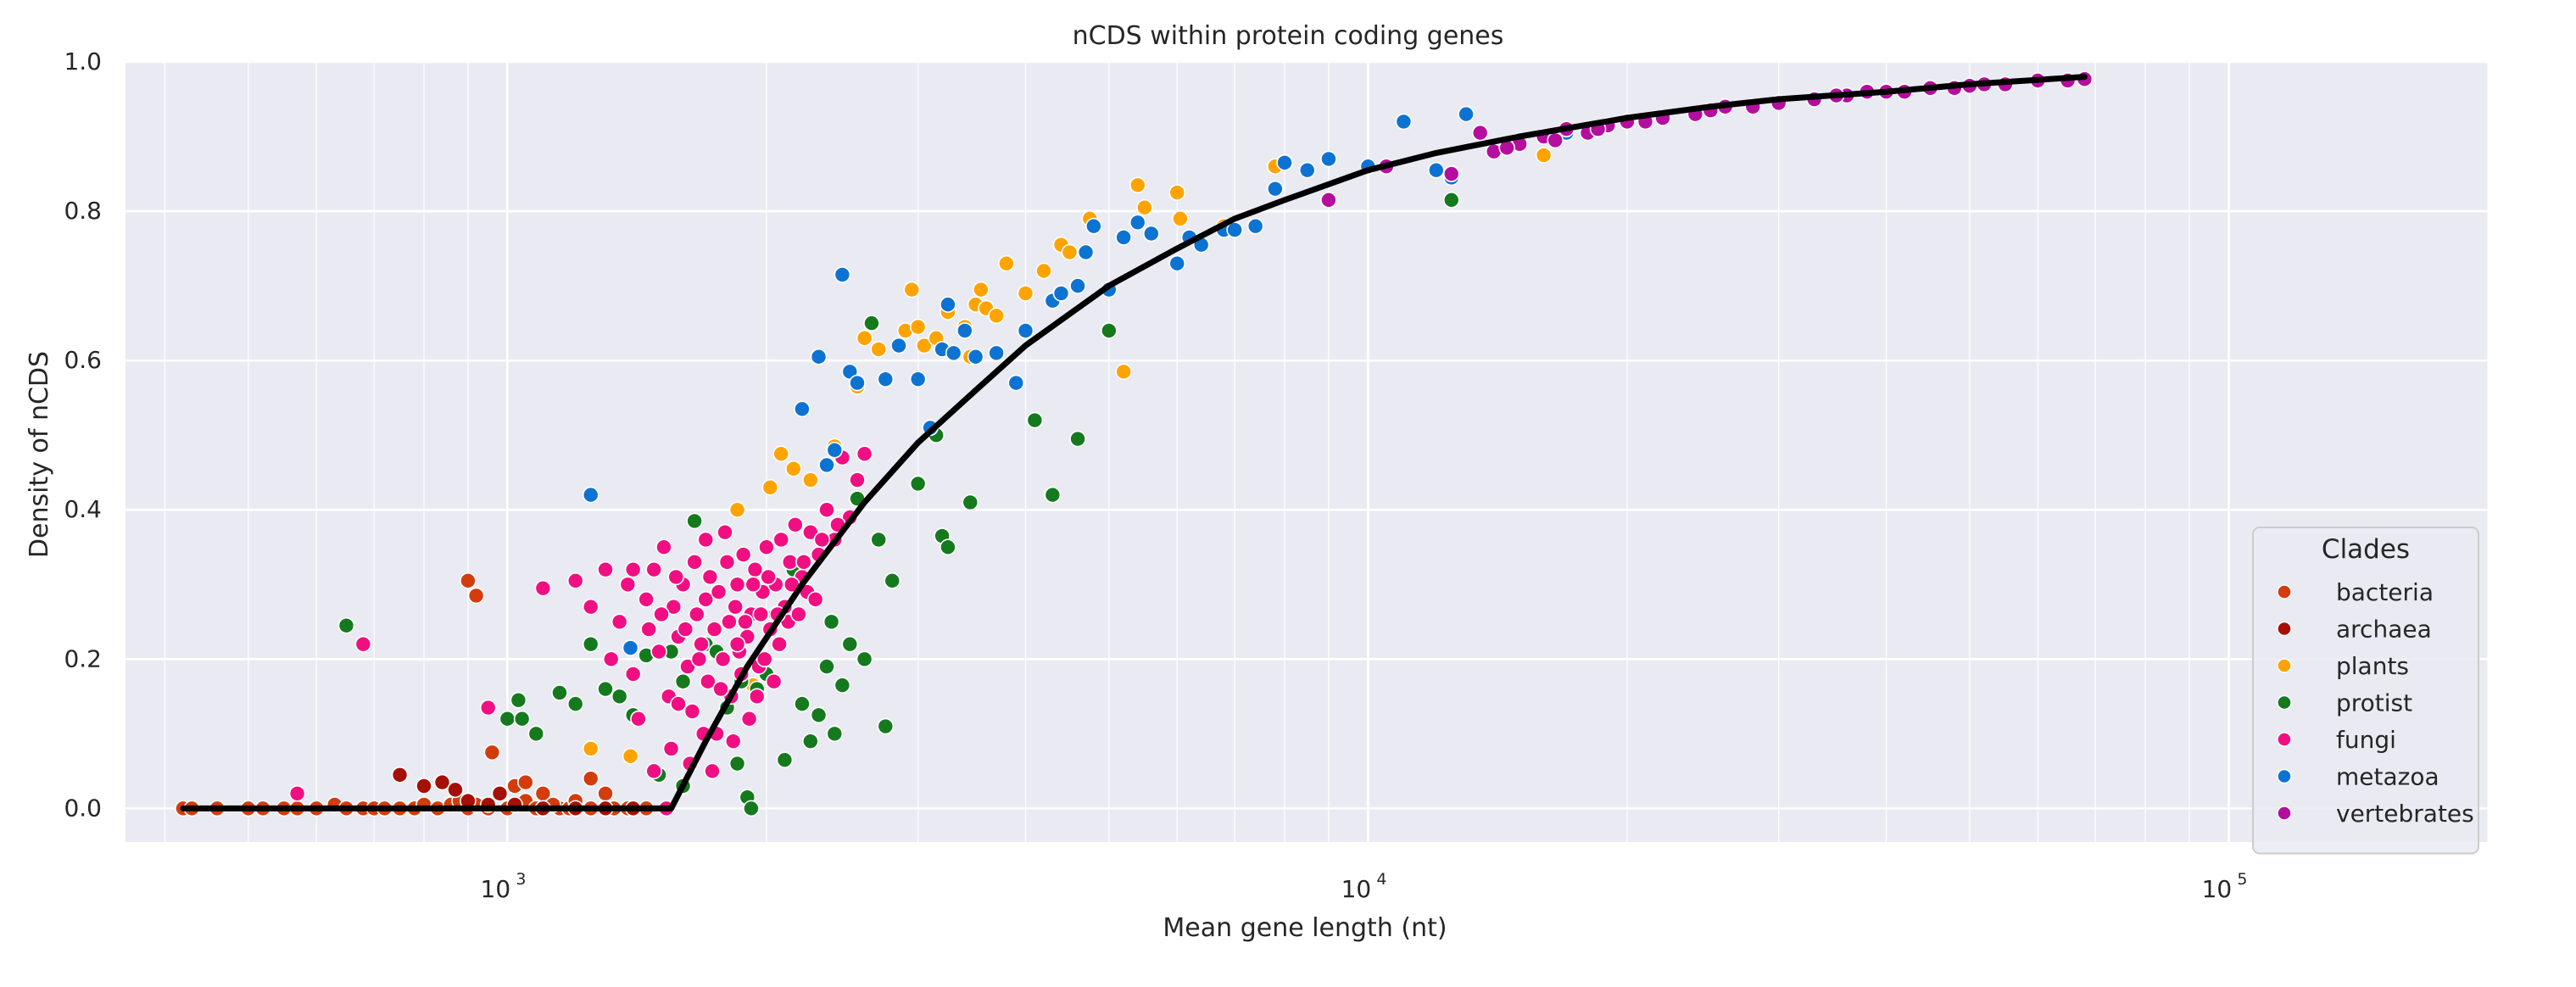  I want to click on legend-label: fungi, so click(2366, 740).